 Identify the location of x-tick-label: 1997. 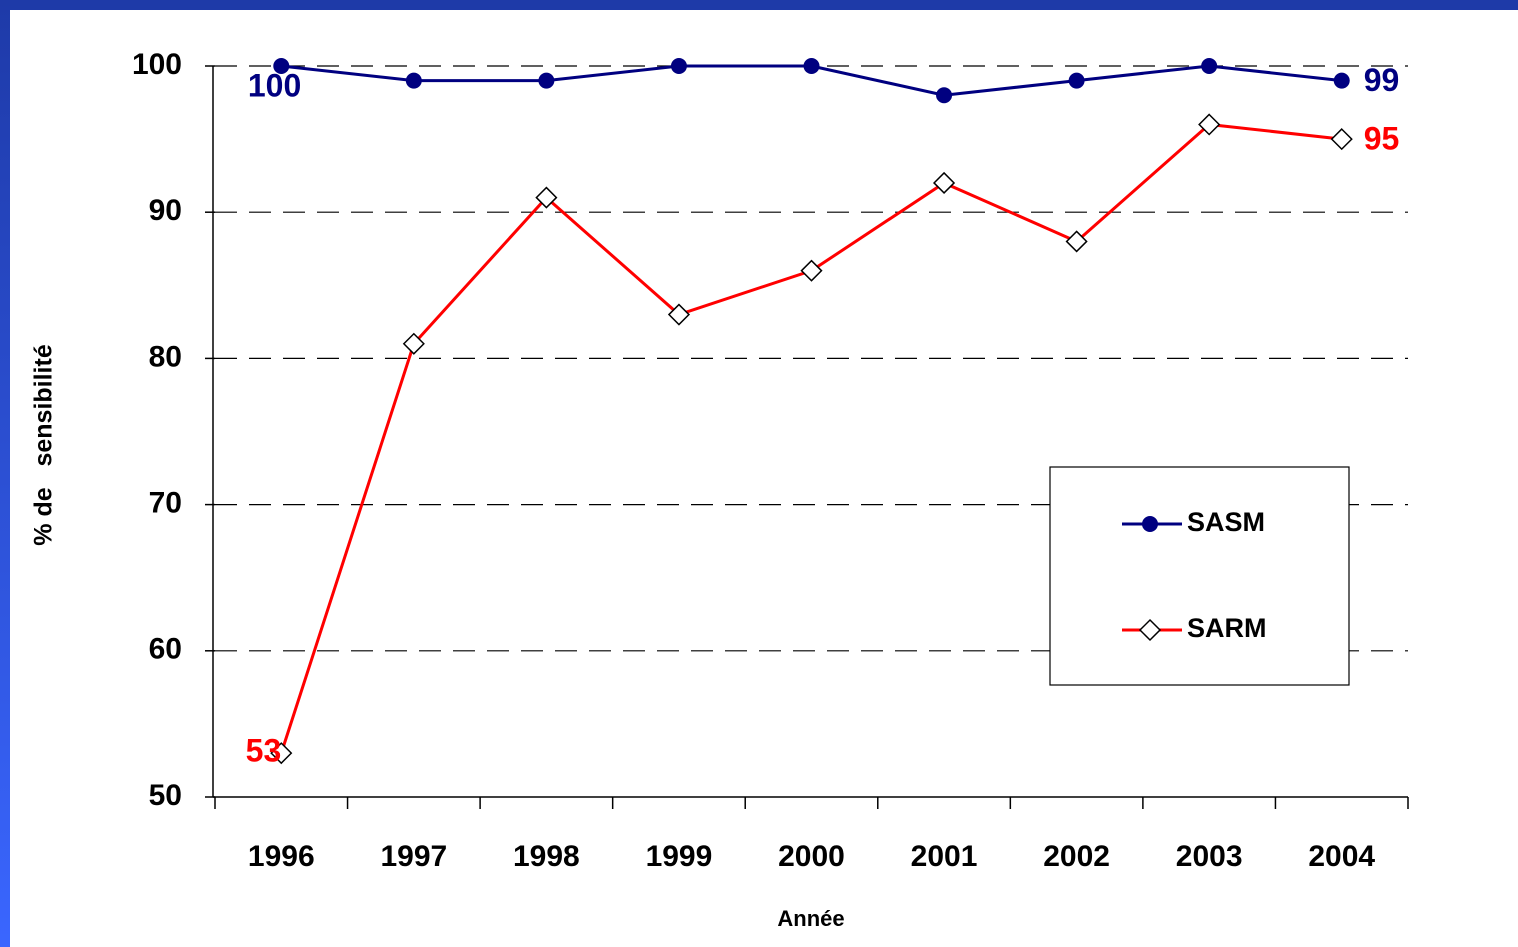
(413, 856).